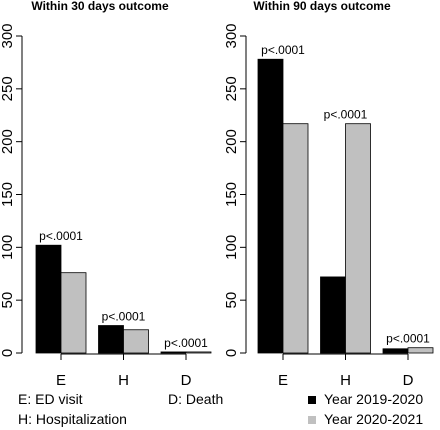 Image resolution: width=440 pixels, height=430 pixels. Describe the element at coordinates (365, 409) in the screenshot. I see `legend: Year 2019-2020 Year 2020-2021` at that location.